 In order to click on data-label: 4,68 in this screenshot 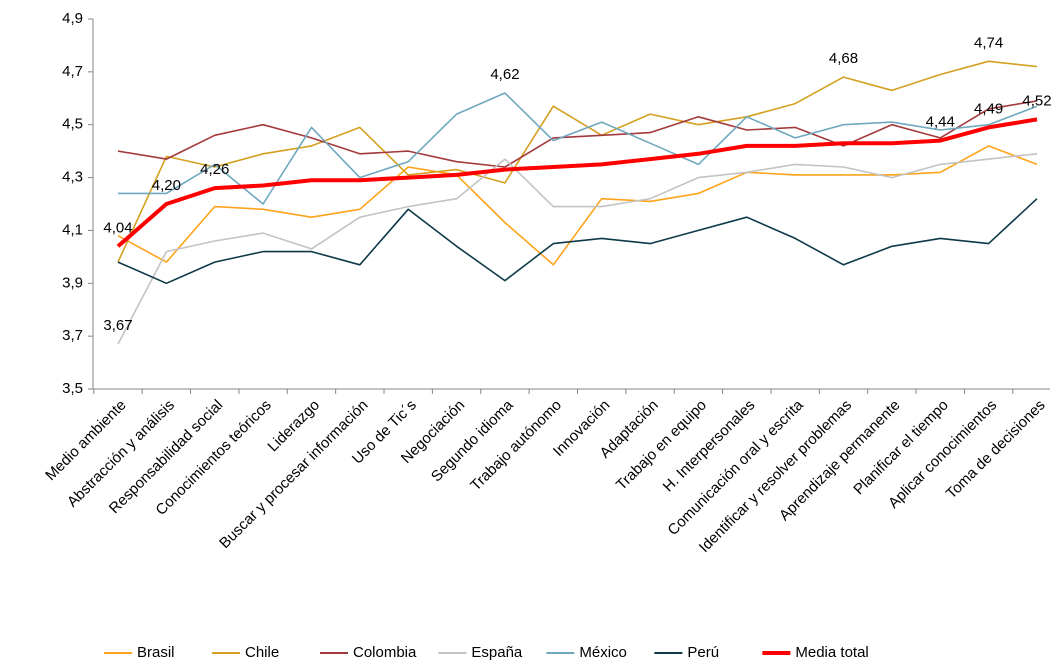, I will do `click(843, 58)`.